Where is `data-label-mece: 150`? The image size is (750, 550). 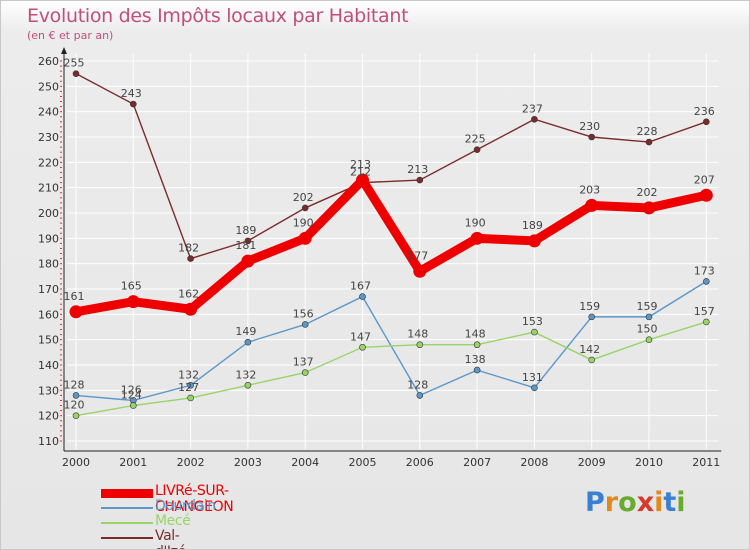 data-label-mece: 150 is located at coordinates (647, 329).